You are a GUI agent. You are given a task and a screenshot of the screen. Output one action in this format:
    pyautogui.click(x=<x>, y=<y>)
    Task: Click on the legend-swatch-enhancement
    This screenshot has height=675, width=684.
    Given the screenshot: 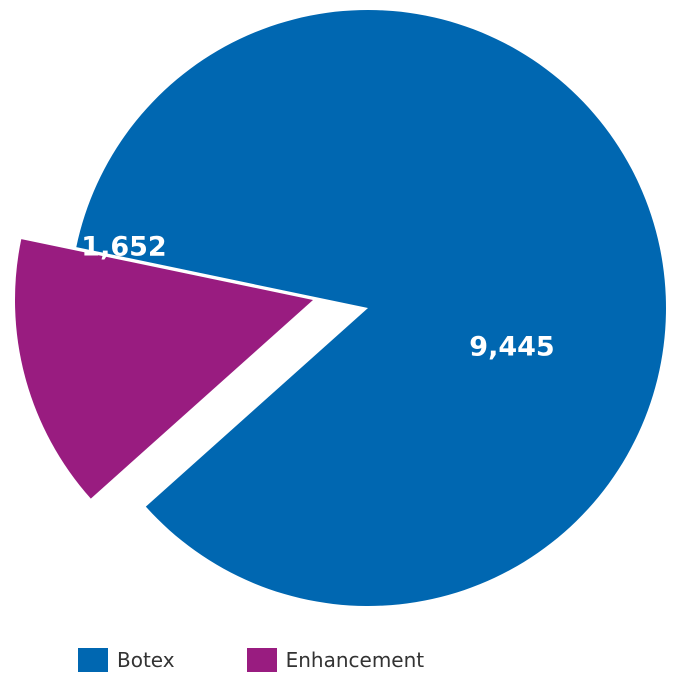 What is the action you would take?
    pyautogui.click(x=261, y=660)
    